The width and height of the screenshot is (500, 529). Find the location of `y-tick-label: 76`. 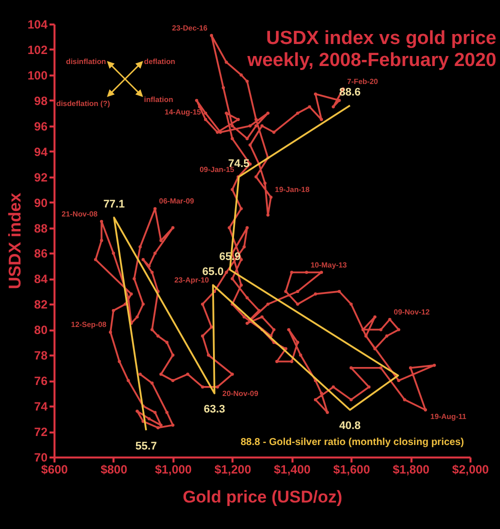

y-tick-label: 76 is located at coordinates (41, 381).